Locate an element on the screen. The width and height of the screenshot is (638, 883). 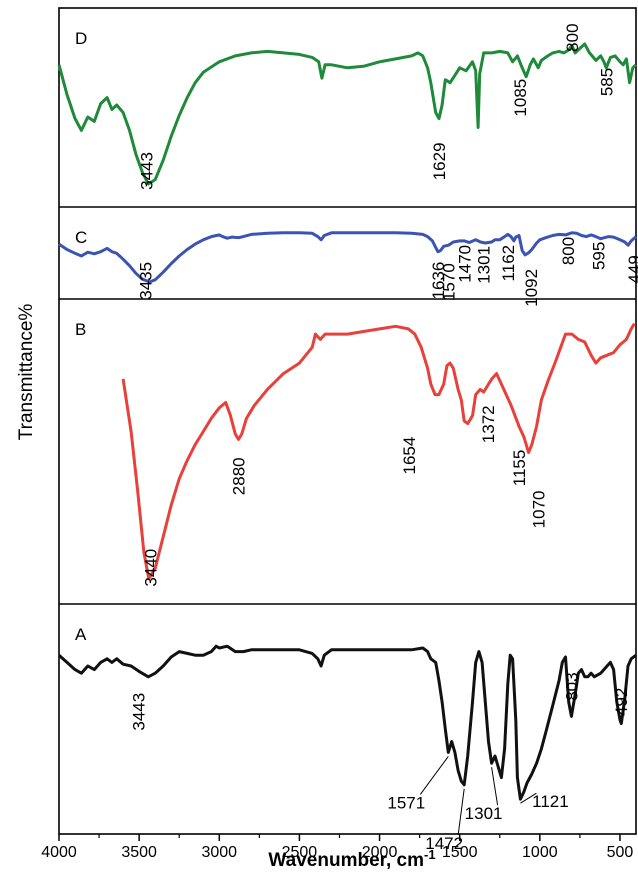
peak-label: 492 is located at coordinates (621, 702).